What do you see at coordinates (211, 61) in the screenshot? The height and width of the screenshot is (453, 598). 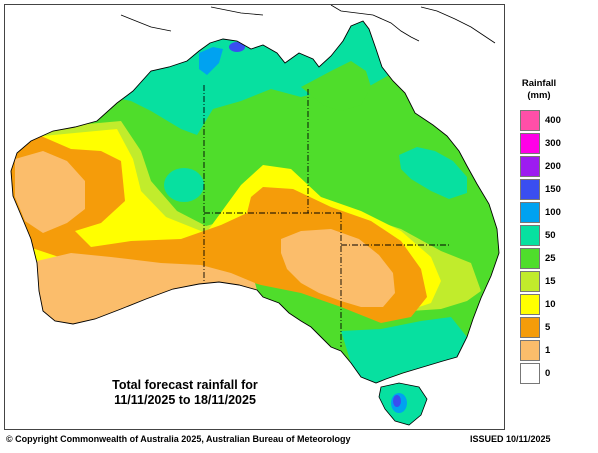 I see `zone-100mm-nt` at bounding box center [211, 61].